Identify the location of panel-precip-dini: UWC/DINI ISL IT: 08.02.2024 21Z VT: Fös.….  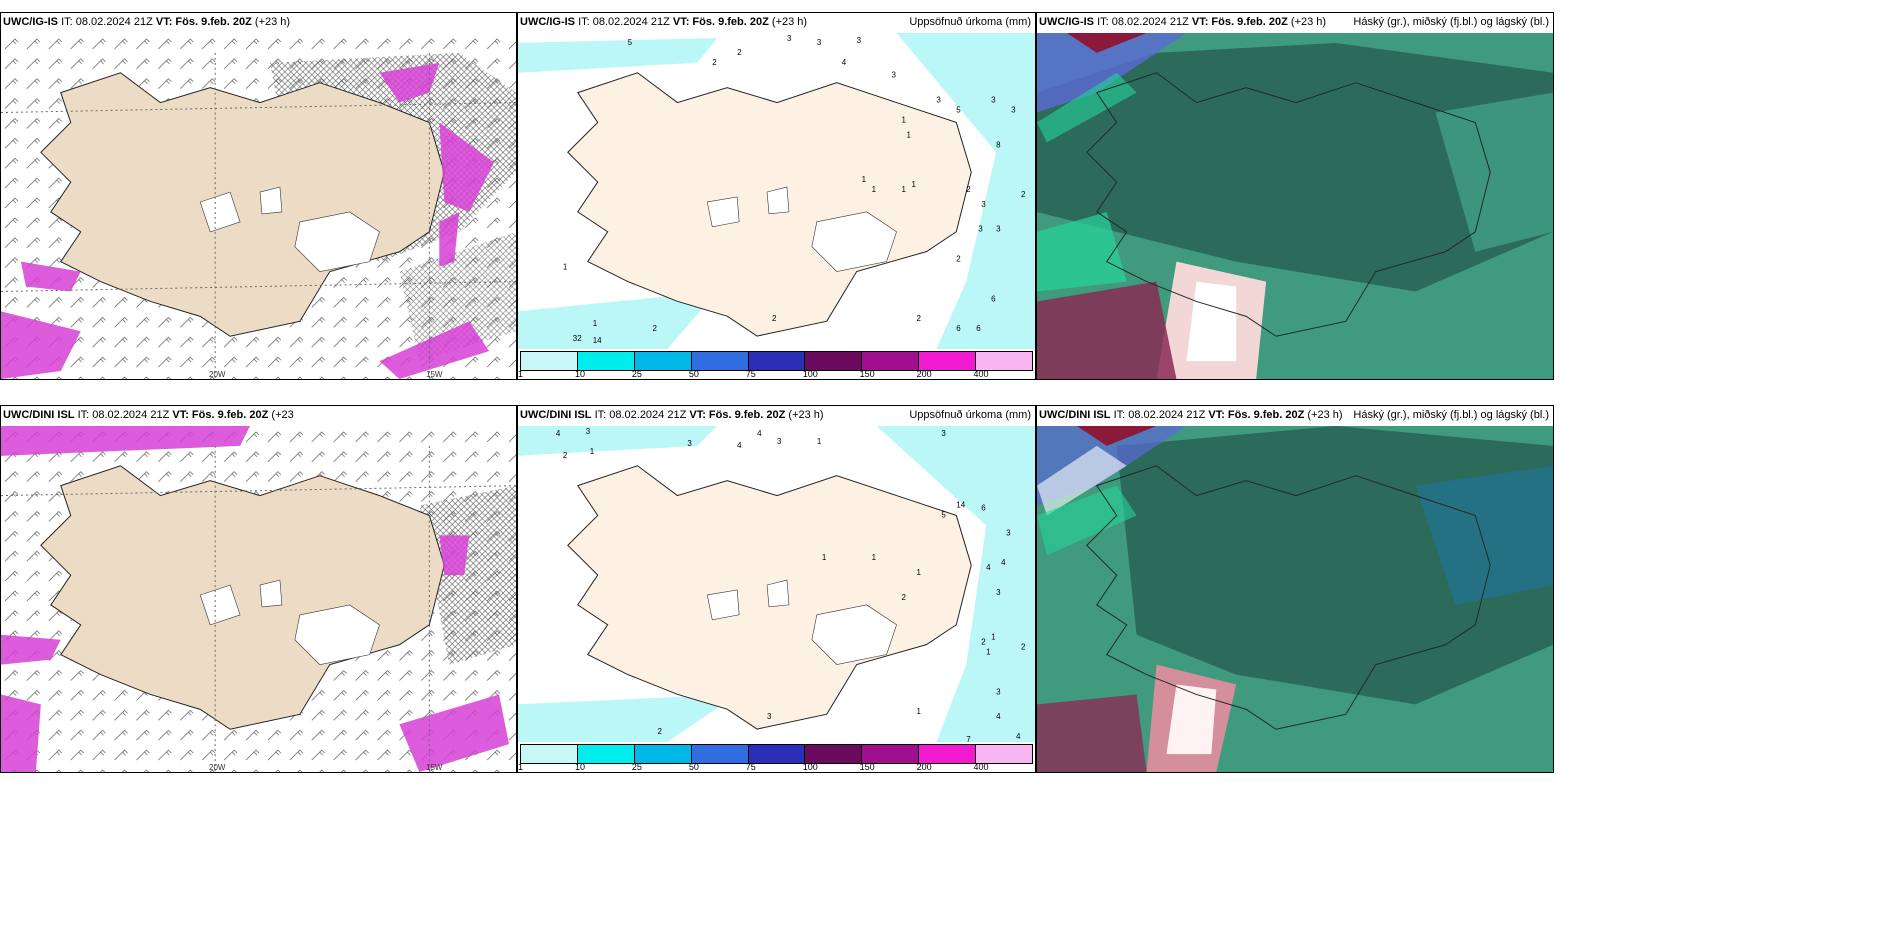
(776, 589).